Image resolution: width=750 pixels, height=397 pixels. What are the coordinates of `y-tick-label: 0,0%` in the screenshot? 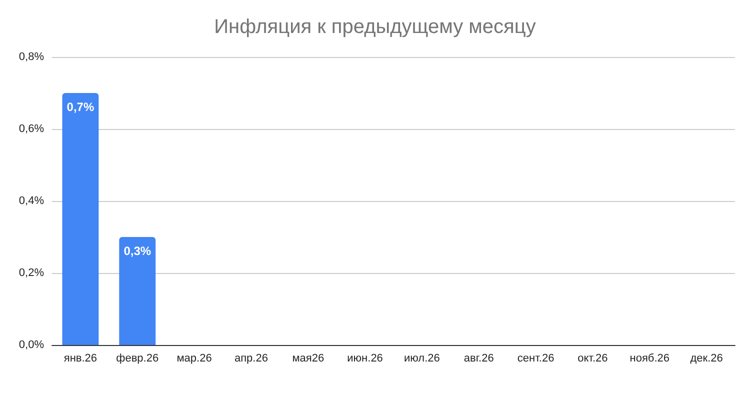 It's located at (31, 345).